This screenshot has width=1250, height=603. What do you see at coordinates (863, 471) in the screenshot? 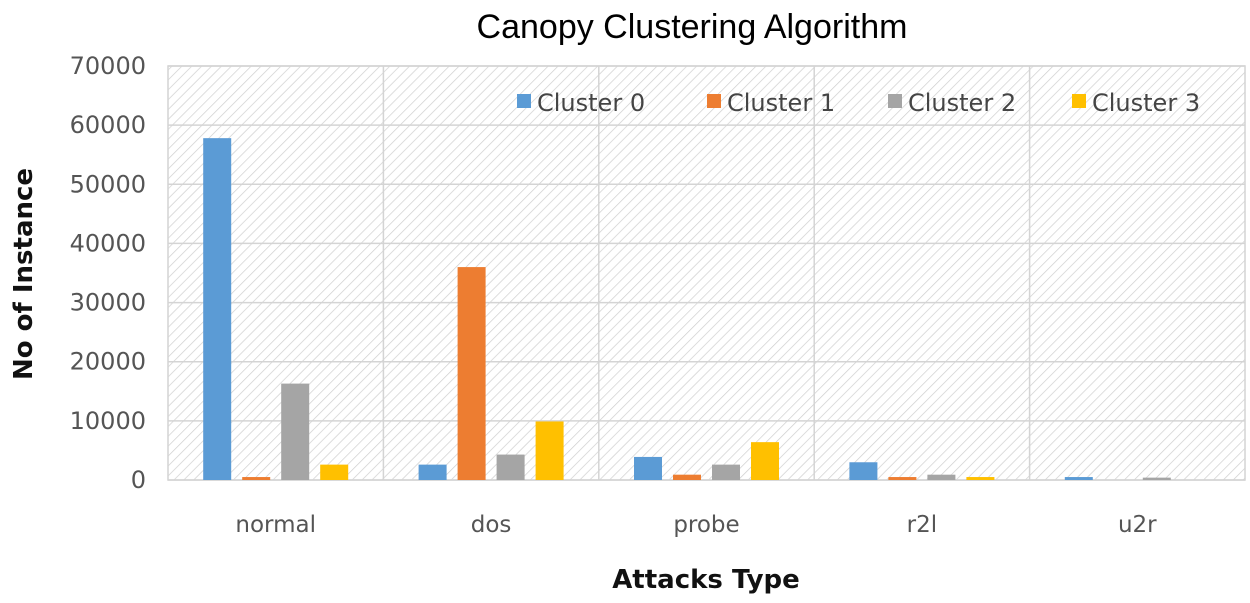
I see `bar-cluster-0-r2l` at bounding box center [863, 471].